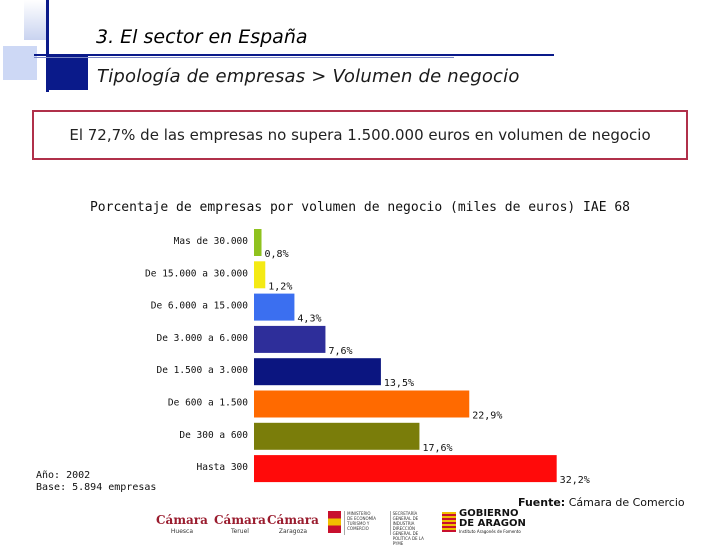 Image resolution: width=720 pixels, height=546 pixels. What do you see at coordinates (47, 46) in the screenshot?
I see `header-decoration-vertical-line` at bounding box center [47, 46].